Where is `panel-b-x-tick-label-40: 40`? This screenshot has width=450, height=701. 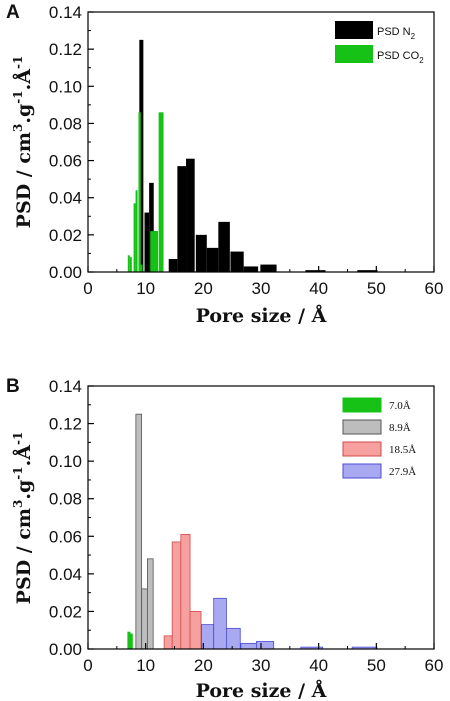 panel-b-x-tick-label-40: 40 is located at coordinates (318, 665).